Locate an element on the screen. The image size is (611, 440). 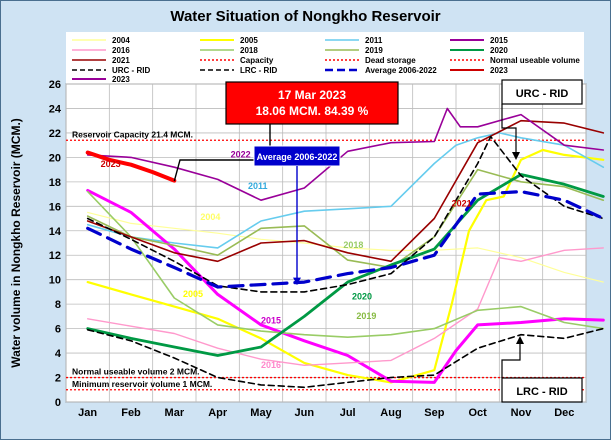
series-label: 2004 is located at coordinates (210, 217).